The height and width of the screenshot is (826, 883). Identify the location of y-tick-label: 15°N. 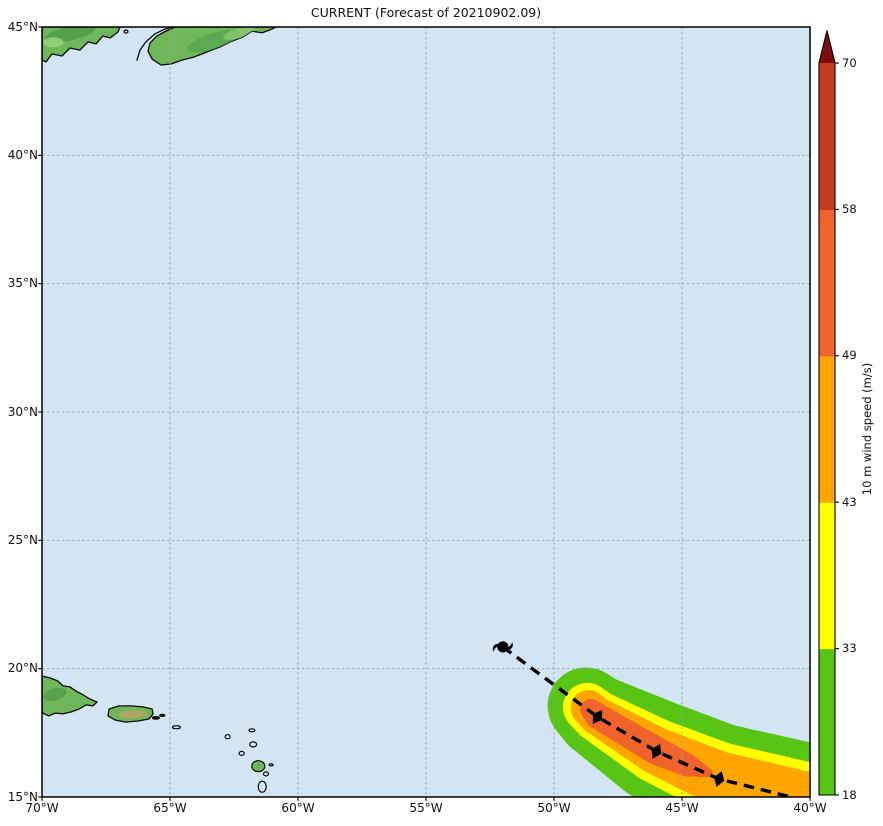
(22, 796).